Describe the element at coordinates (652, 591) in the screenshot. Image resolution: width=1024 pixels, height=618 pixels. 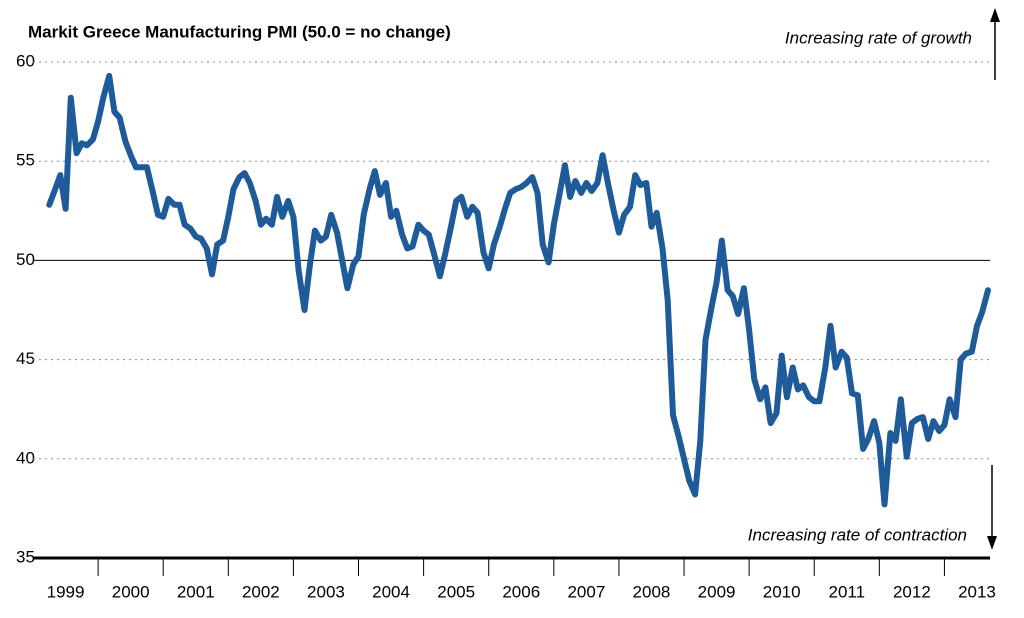
I see `x-tick-label: 2008` at that location.